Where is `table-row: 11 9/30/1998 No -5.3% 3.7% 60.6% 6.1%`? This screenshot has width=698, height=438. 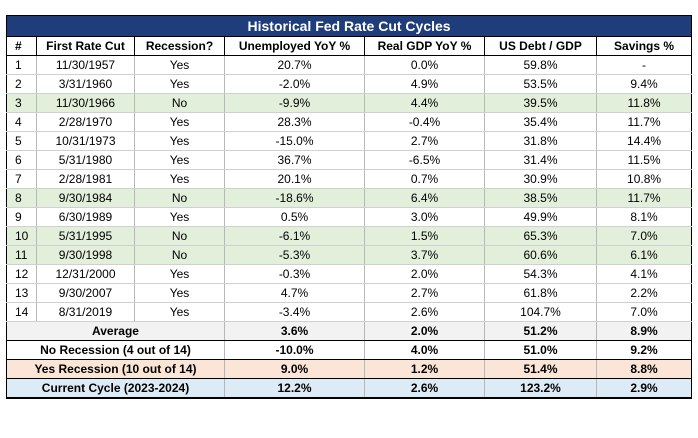 table-row: 11 9/30/1998 No -5.3% 3.7% 60.6% 6.1% is located at coordinates (349, 255).